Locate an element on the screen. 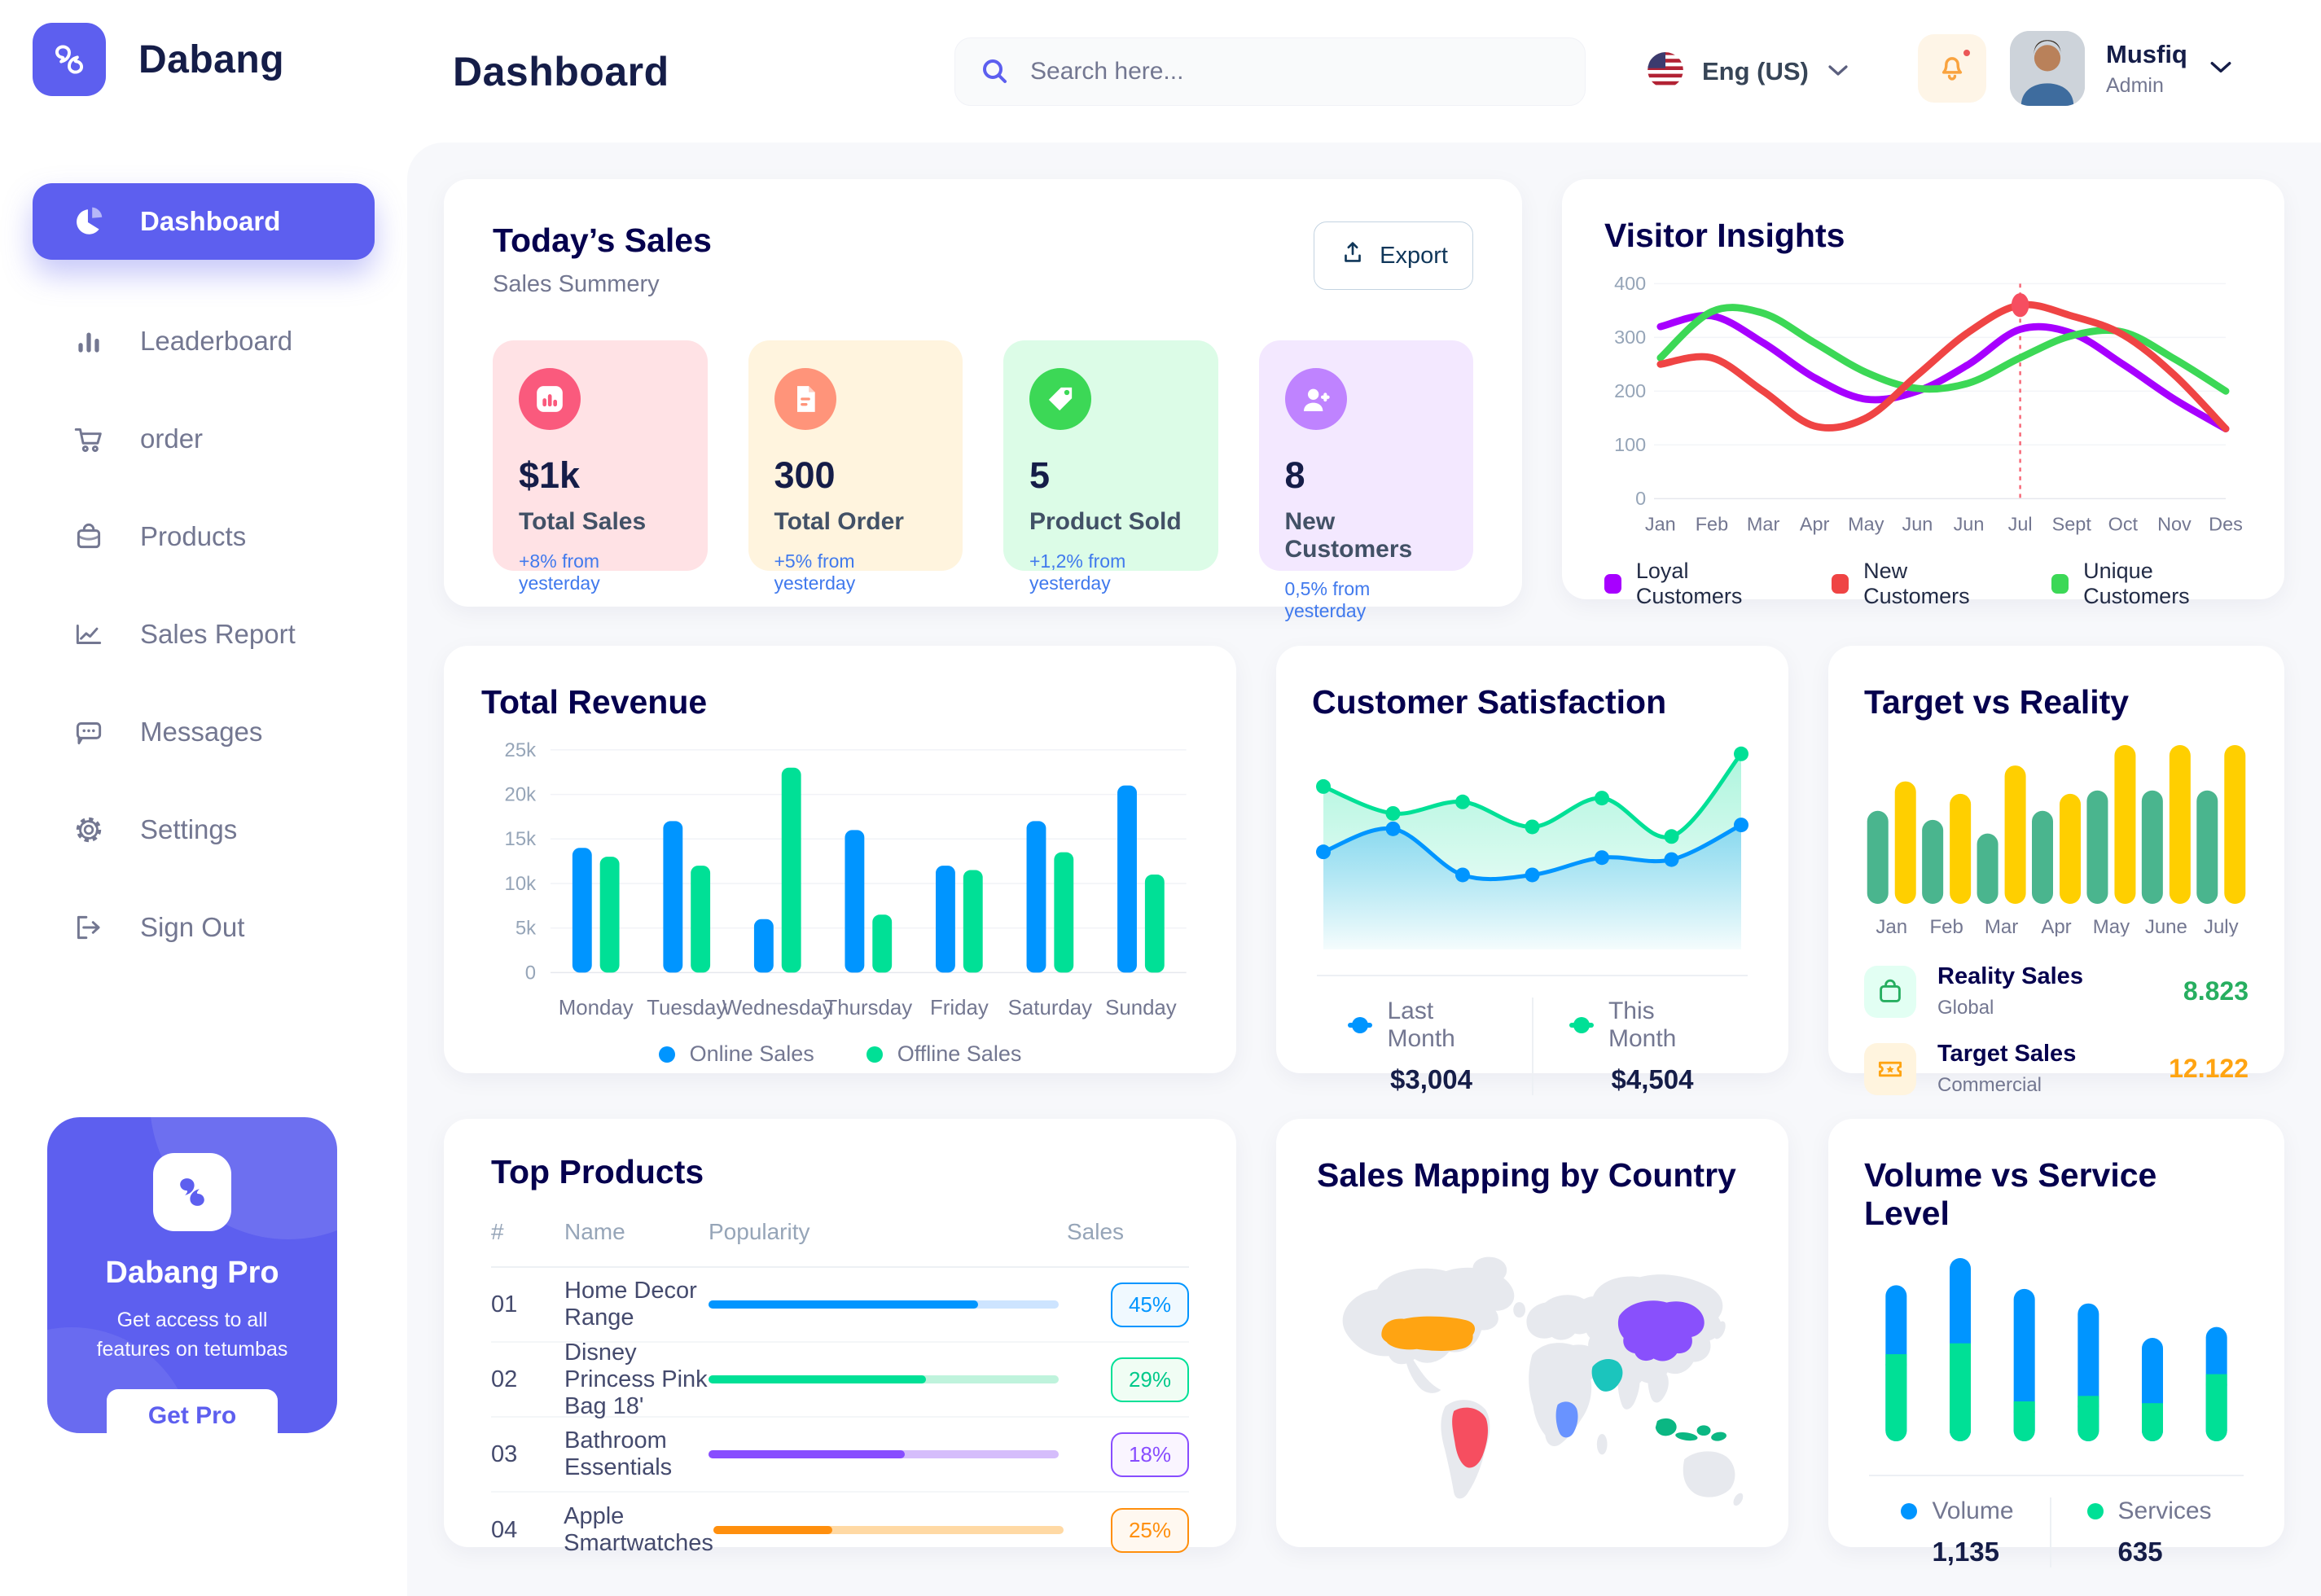 Image resolution: width=2321 pixels, height=1596 pixels. sidebar-item-sales-report: Sales Report is located at coordinates (204, 634).